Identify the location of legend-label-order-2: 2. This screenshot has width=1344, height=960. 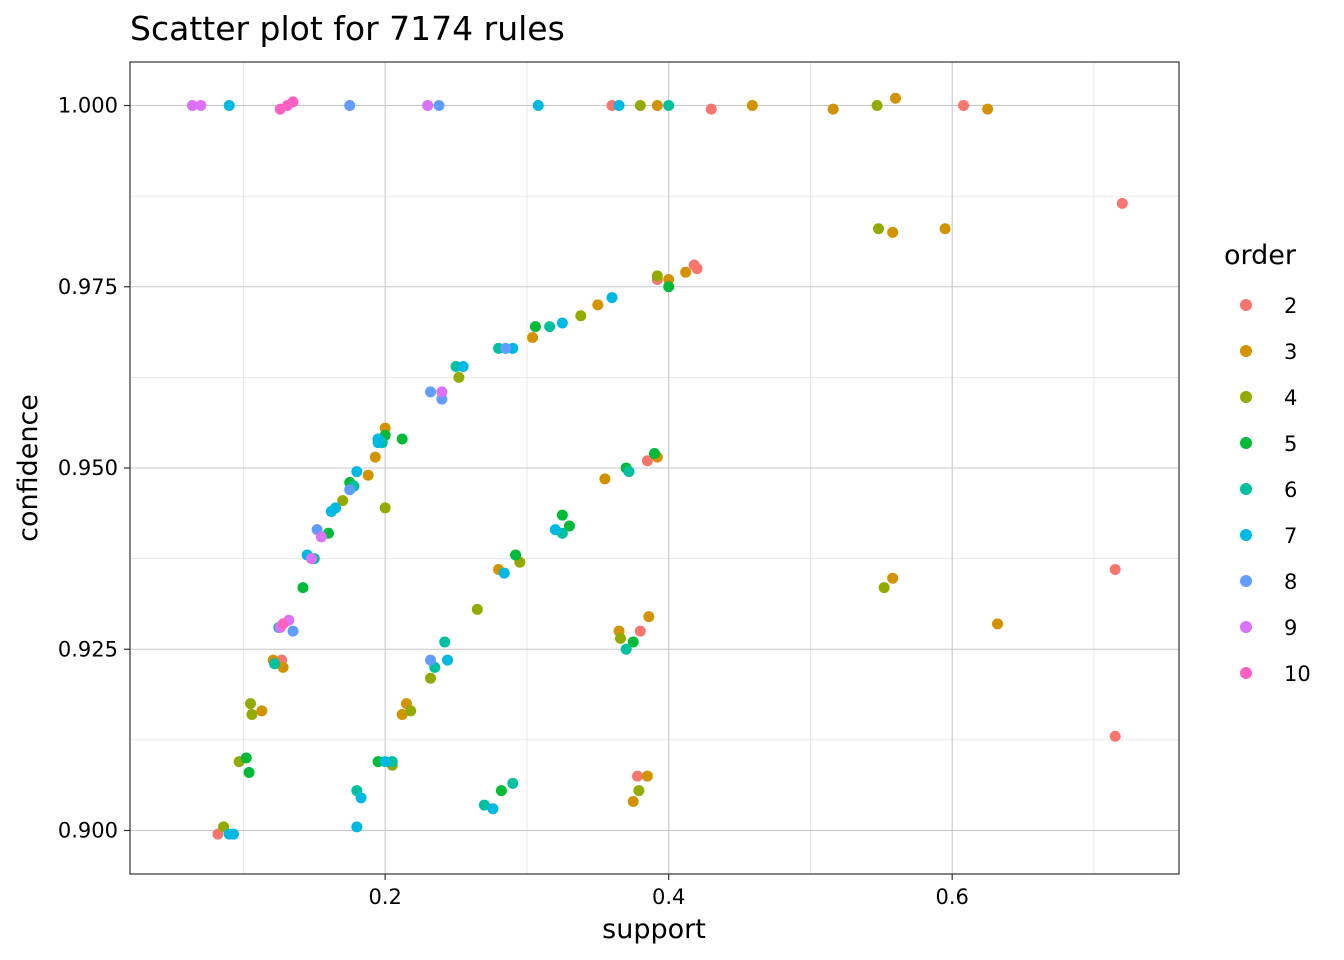
(1290, 306).